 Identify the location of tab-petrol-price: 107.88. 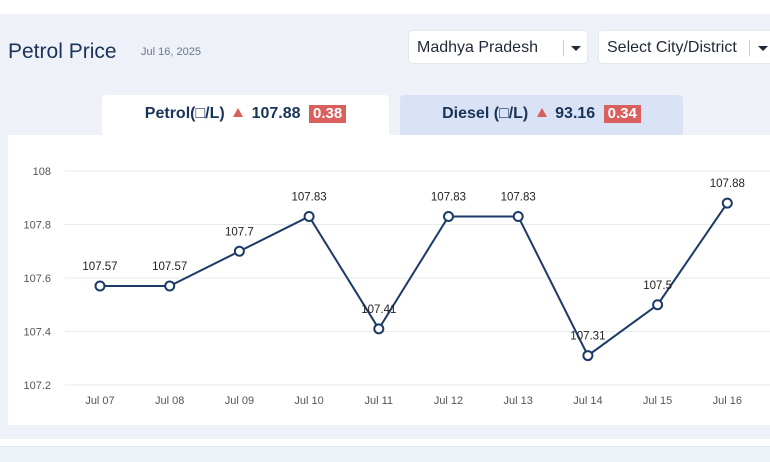
(276, 113).